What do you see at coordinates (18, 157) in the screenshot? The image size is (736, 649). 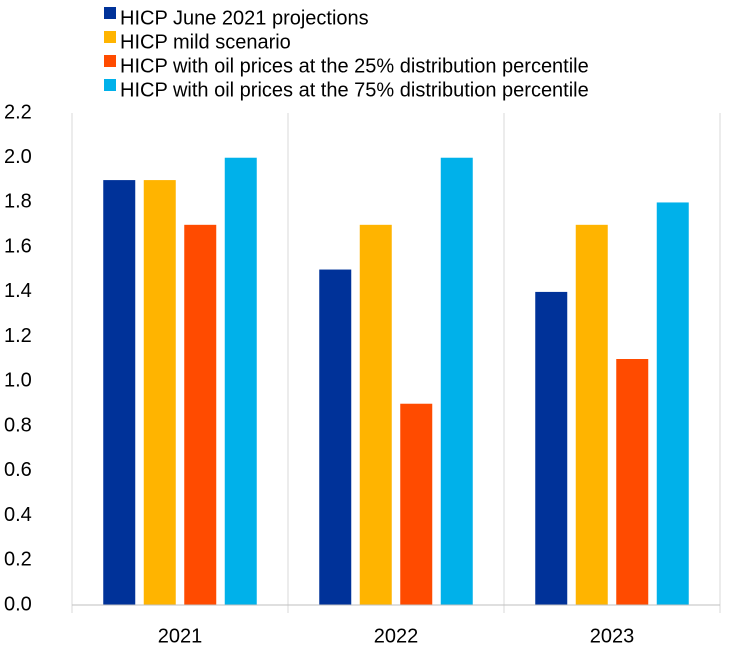 I see `y-tick-label: 2.0` at bounding box center [18, 157].